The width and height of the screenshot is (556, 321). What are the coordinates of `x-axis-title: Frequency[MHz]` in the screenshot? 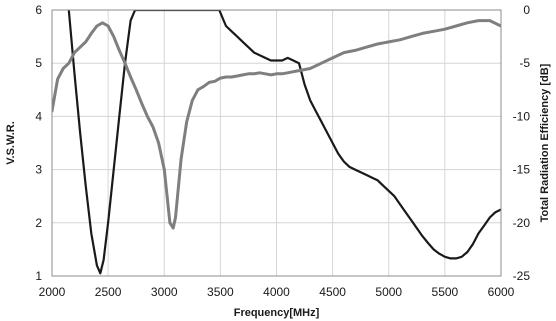 It's located at (277, 313).